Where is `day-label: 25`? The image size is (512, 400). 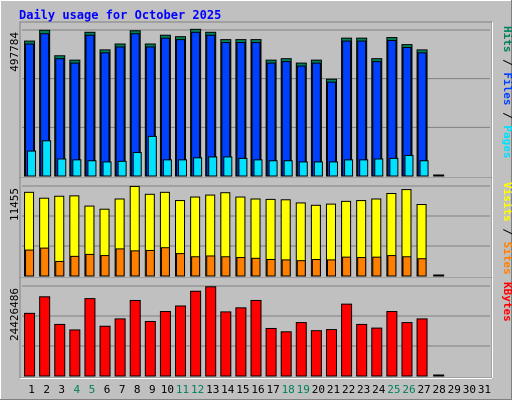
day-label: 25 is located at coordinates (393, 389).